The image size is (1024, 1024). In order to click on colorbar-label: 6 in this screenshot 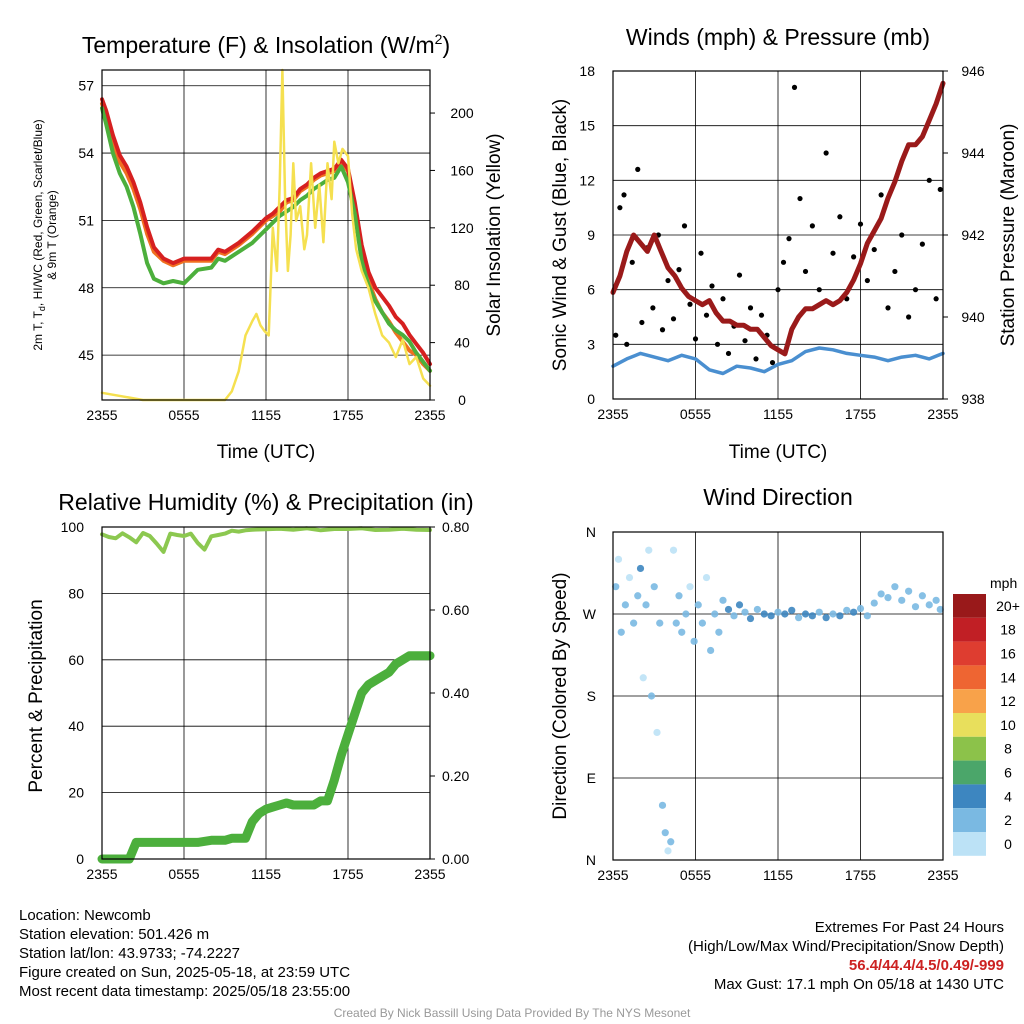, I will do `click(1008, 773)`.